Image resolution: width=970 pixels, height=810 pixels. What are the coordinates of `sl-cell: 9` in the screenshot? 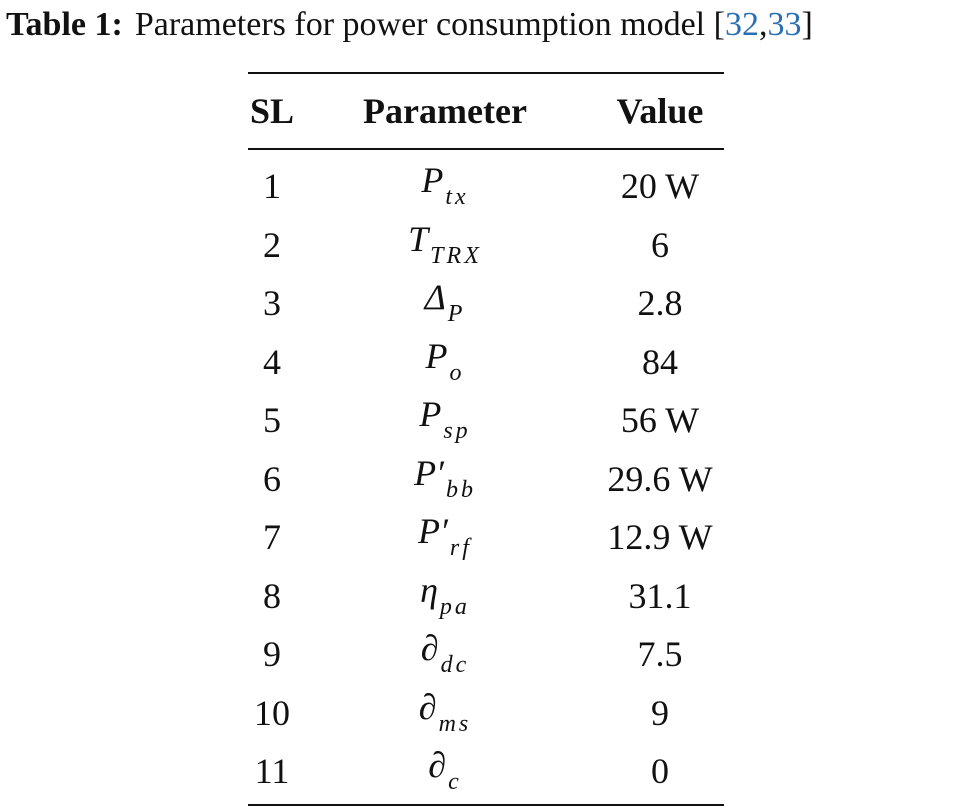 It's located at (272, 654).